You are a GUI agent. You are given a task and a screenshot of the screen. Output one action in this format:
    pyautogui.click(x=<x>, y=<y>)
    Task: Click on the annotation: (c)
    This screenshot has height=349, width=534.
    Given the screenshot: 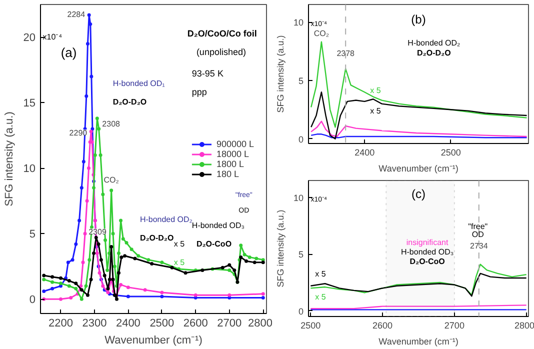 What is the action you would take?
    pyautogui.click(x=419, y=193)
    